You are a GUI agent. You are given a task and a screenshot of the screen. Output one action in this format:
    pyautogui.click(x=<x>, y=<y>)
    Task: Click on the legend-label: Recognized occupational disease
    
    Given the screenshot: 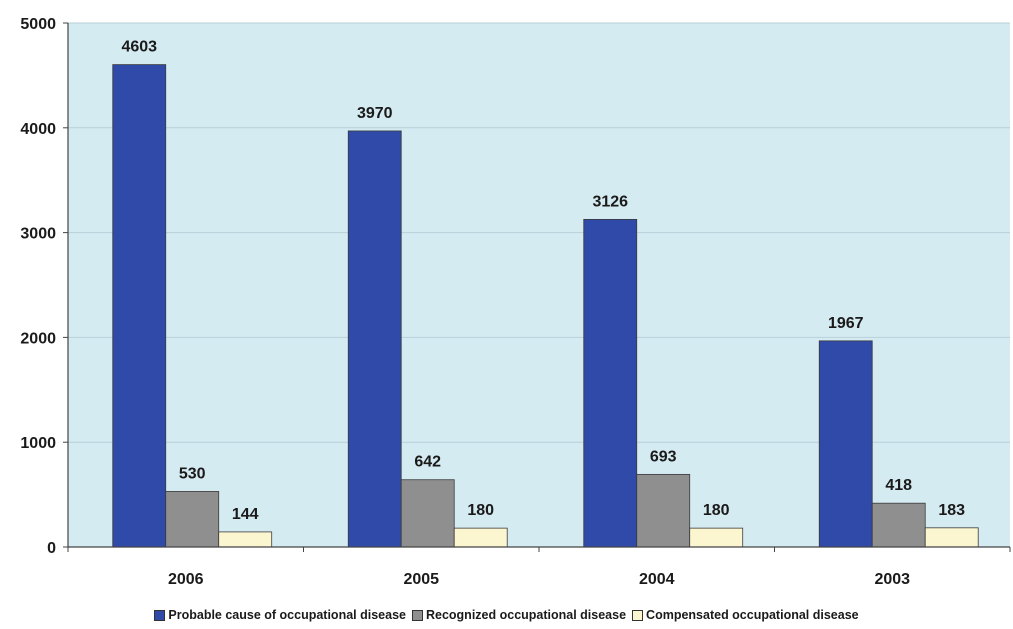 What is the action you would take?
    pyautogui.click(x=526, y=615)
    